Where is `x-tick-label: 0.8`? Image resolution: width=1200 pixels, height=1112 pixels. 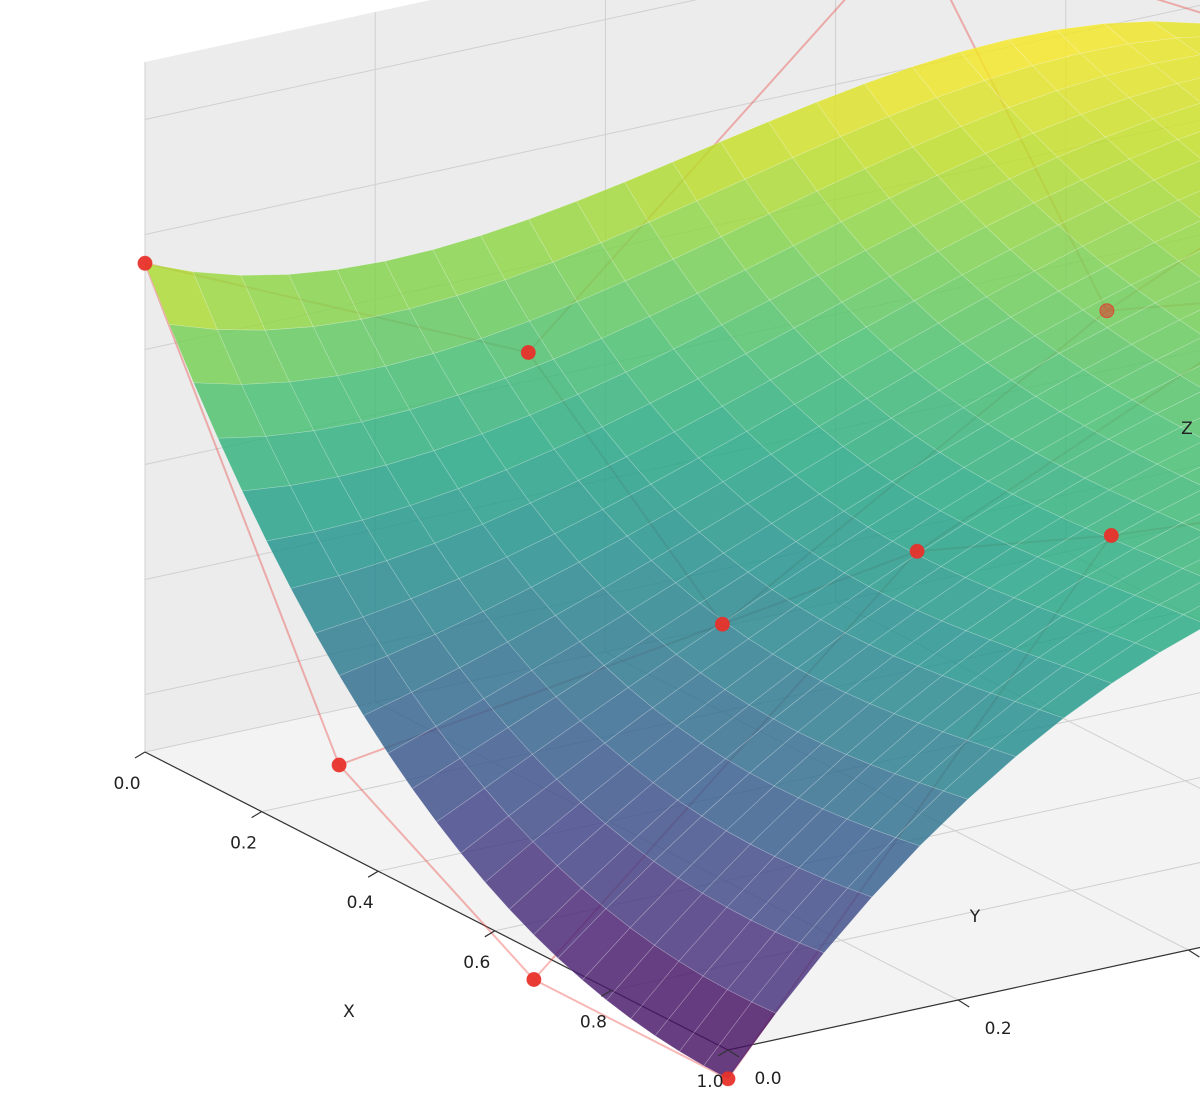
x-tick-label: 0.8 is located at coordinates (593, 1022).